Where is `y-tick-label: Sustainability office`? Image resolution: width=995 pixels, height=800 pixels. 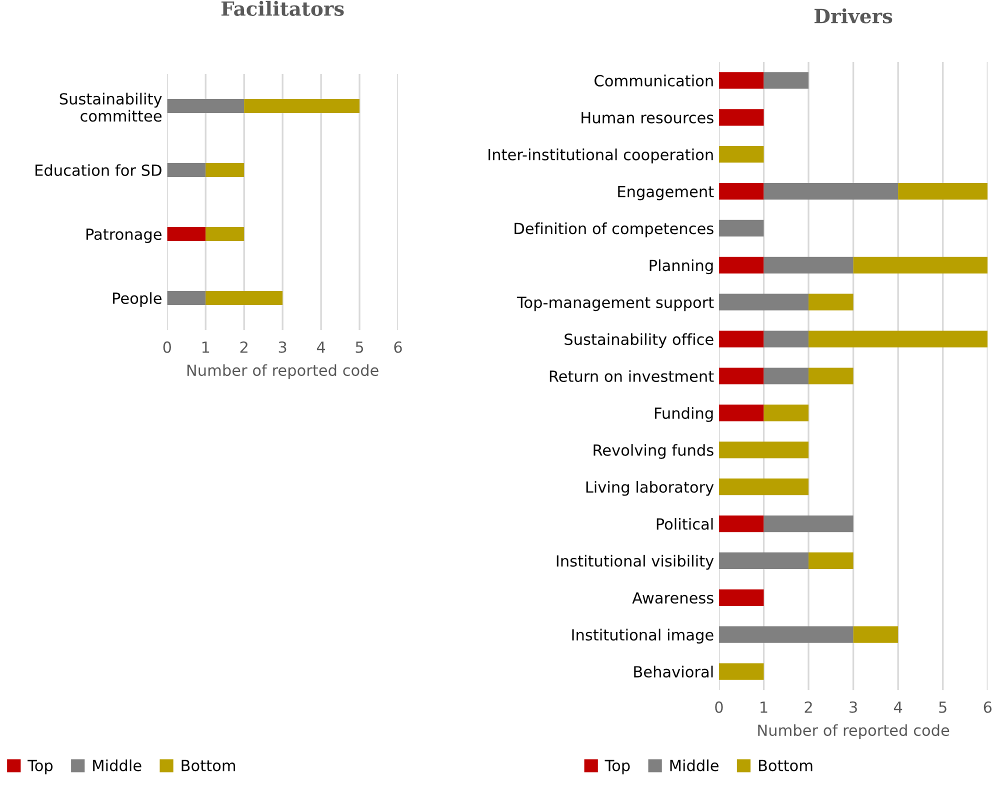
y-tick-label: Sustainability office is located at coordinates (639, 340).